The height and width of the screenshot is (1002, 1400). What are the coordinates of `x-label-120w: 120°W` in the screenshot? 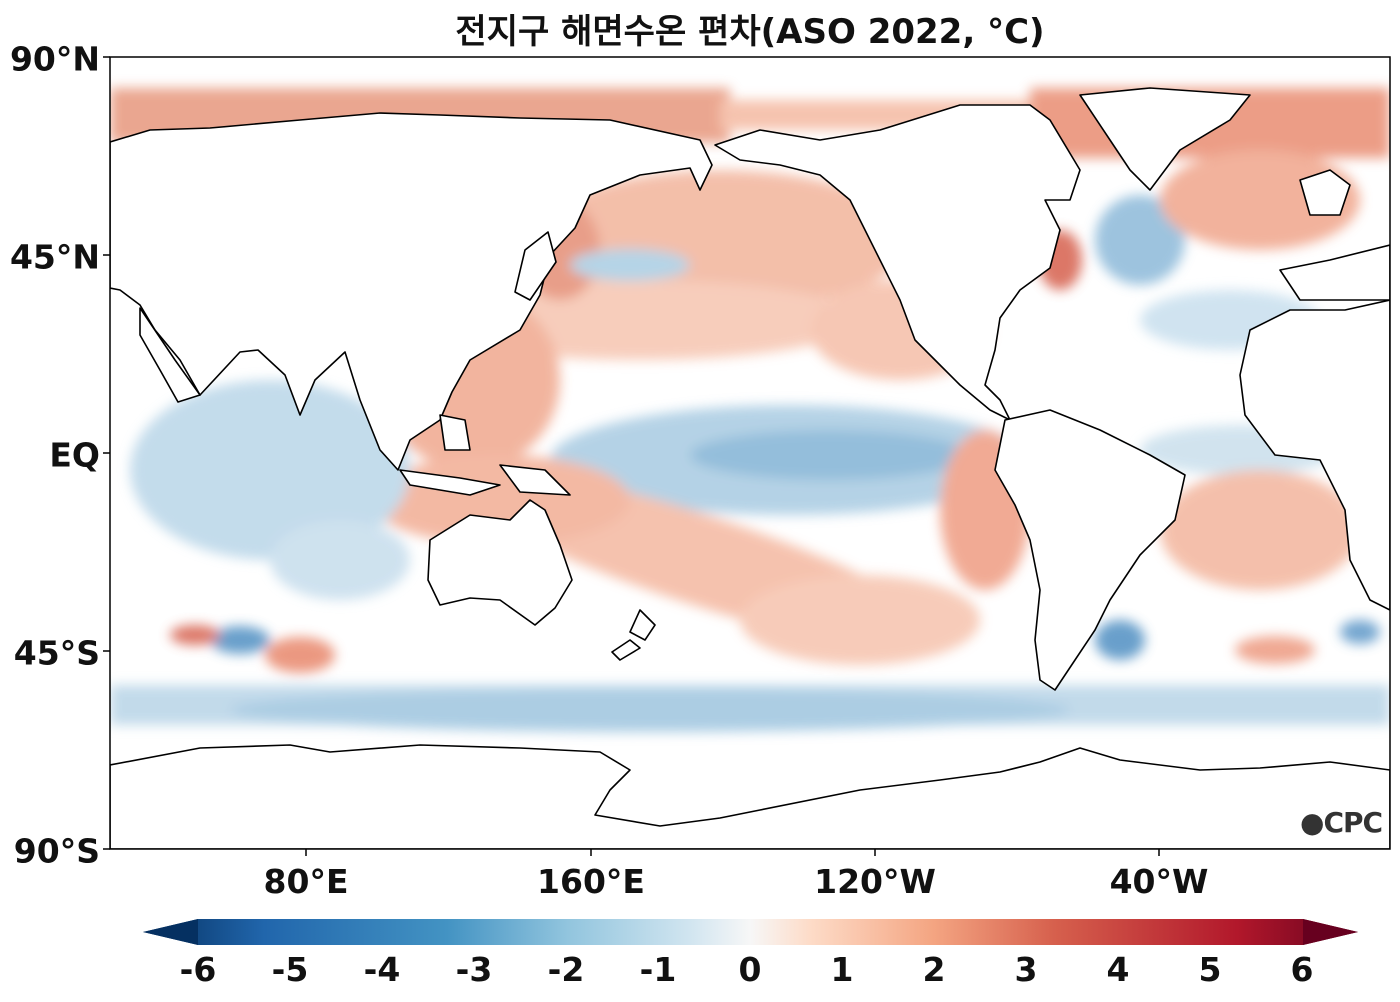 It's located at (875, 881).